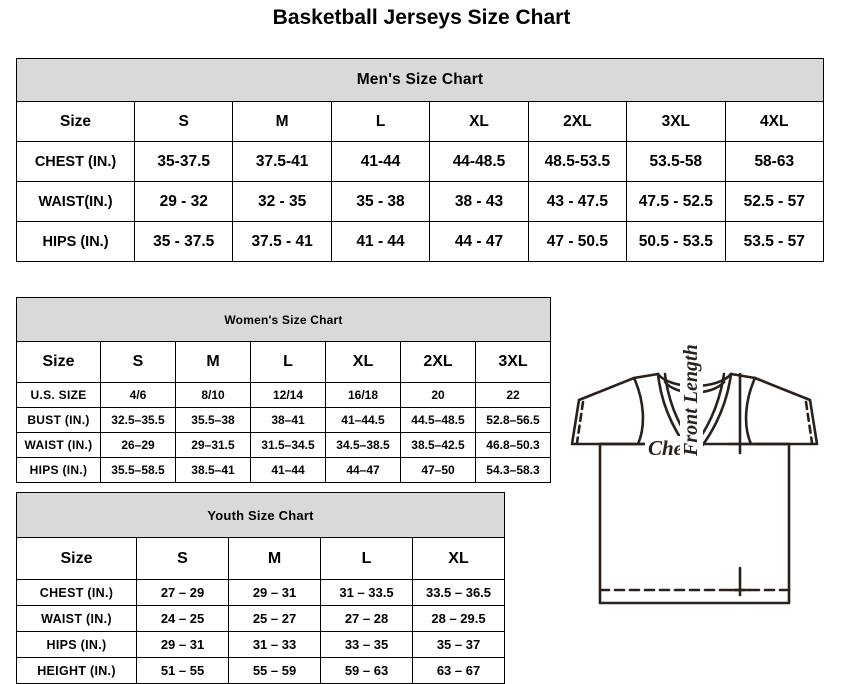 The height and width of the screenshot is (684, 843). Describe the element at coordinates (288, 420) in the screenshot. I see `table-cell: 38–41` at that location.